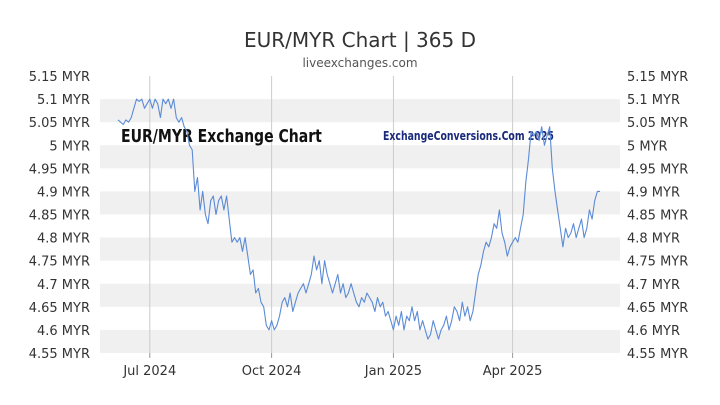 Image resolution: width=720 pixels, height=405 pixels. What do you see at coordinates (657, 123) in the screenshot?
I see `y-tick-label-right: 5.05 MYR` at bounding box center [657, 123].